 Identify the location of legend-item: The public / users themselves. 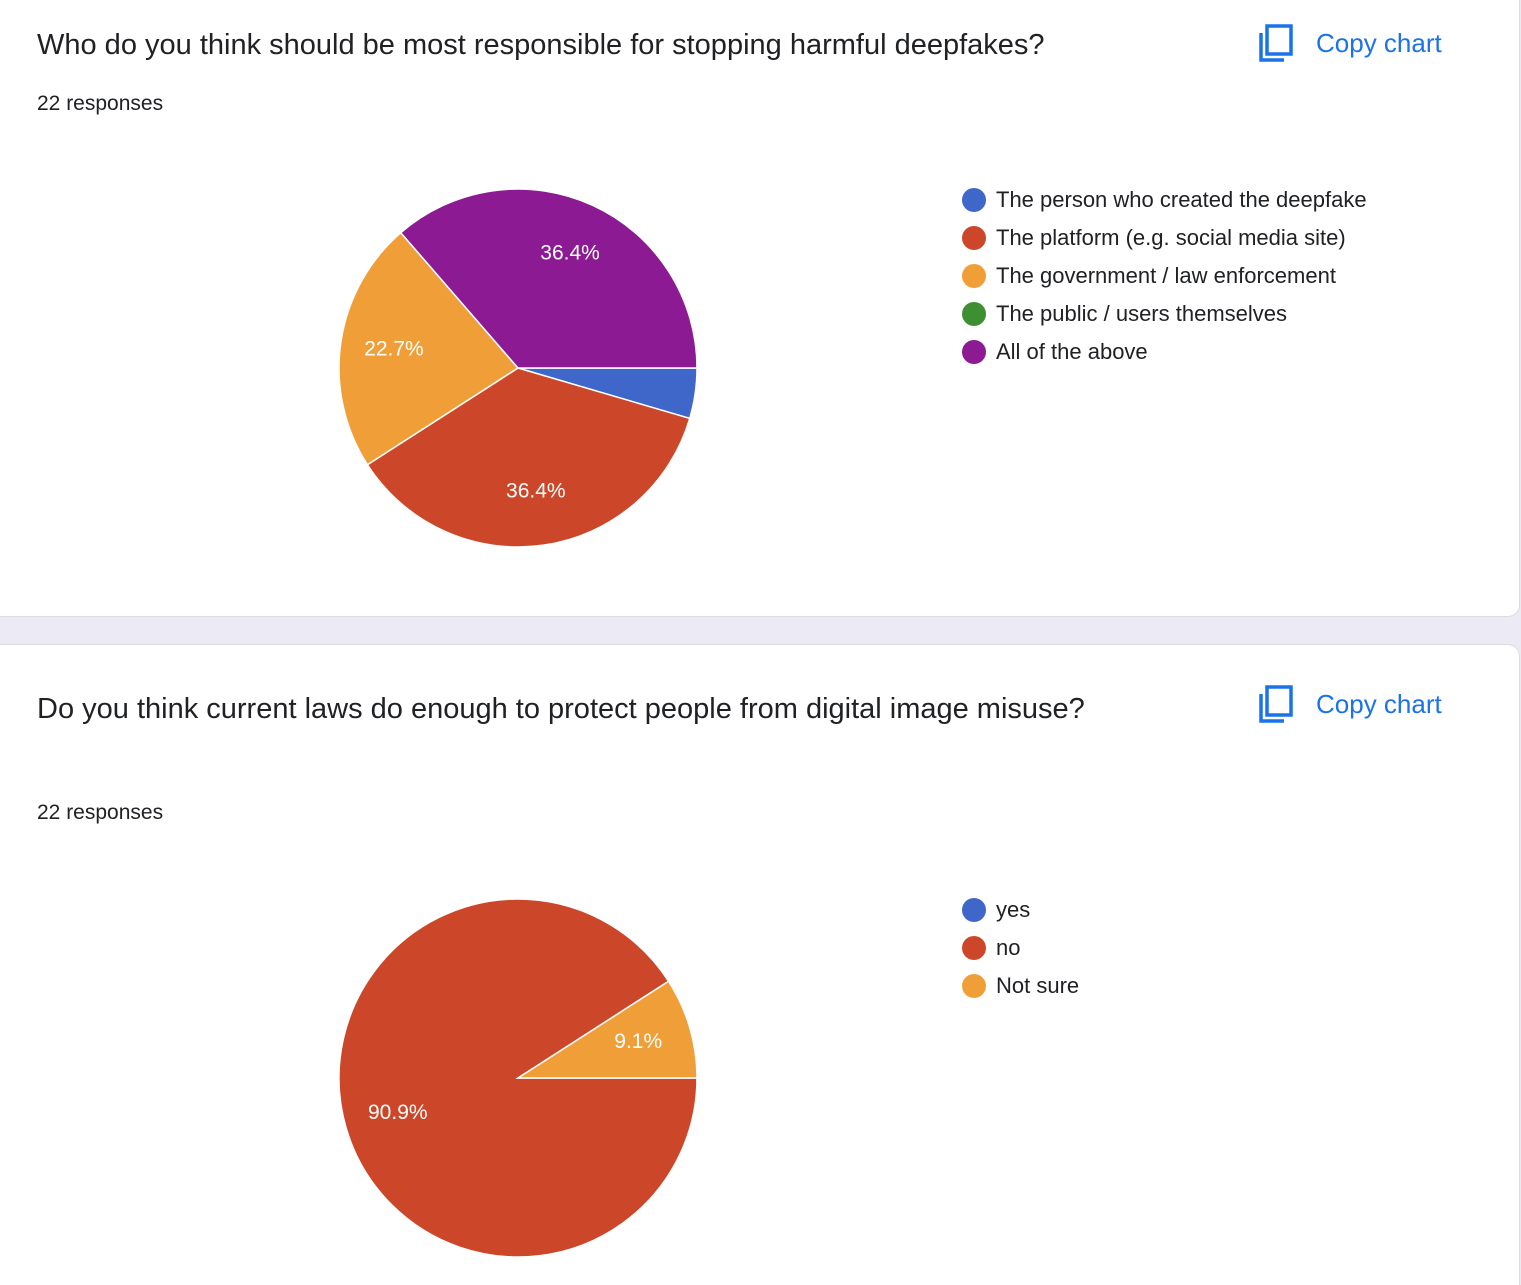
(1164, 314).